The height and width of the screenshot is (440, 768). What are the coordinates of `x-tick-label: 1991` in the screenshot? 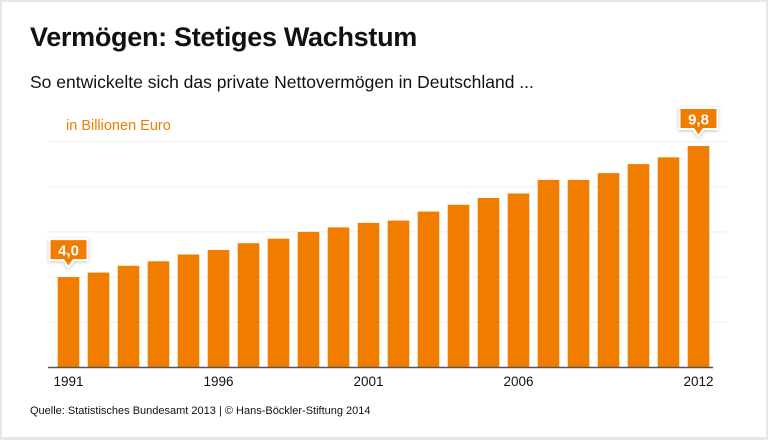 It's located at (68, 381).